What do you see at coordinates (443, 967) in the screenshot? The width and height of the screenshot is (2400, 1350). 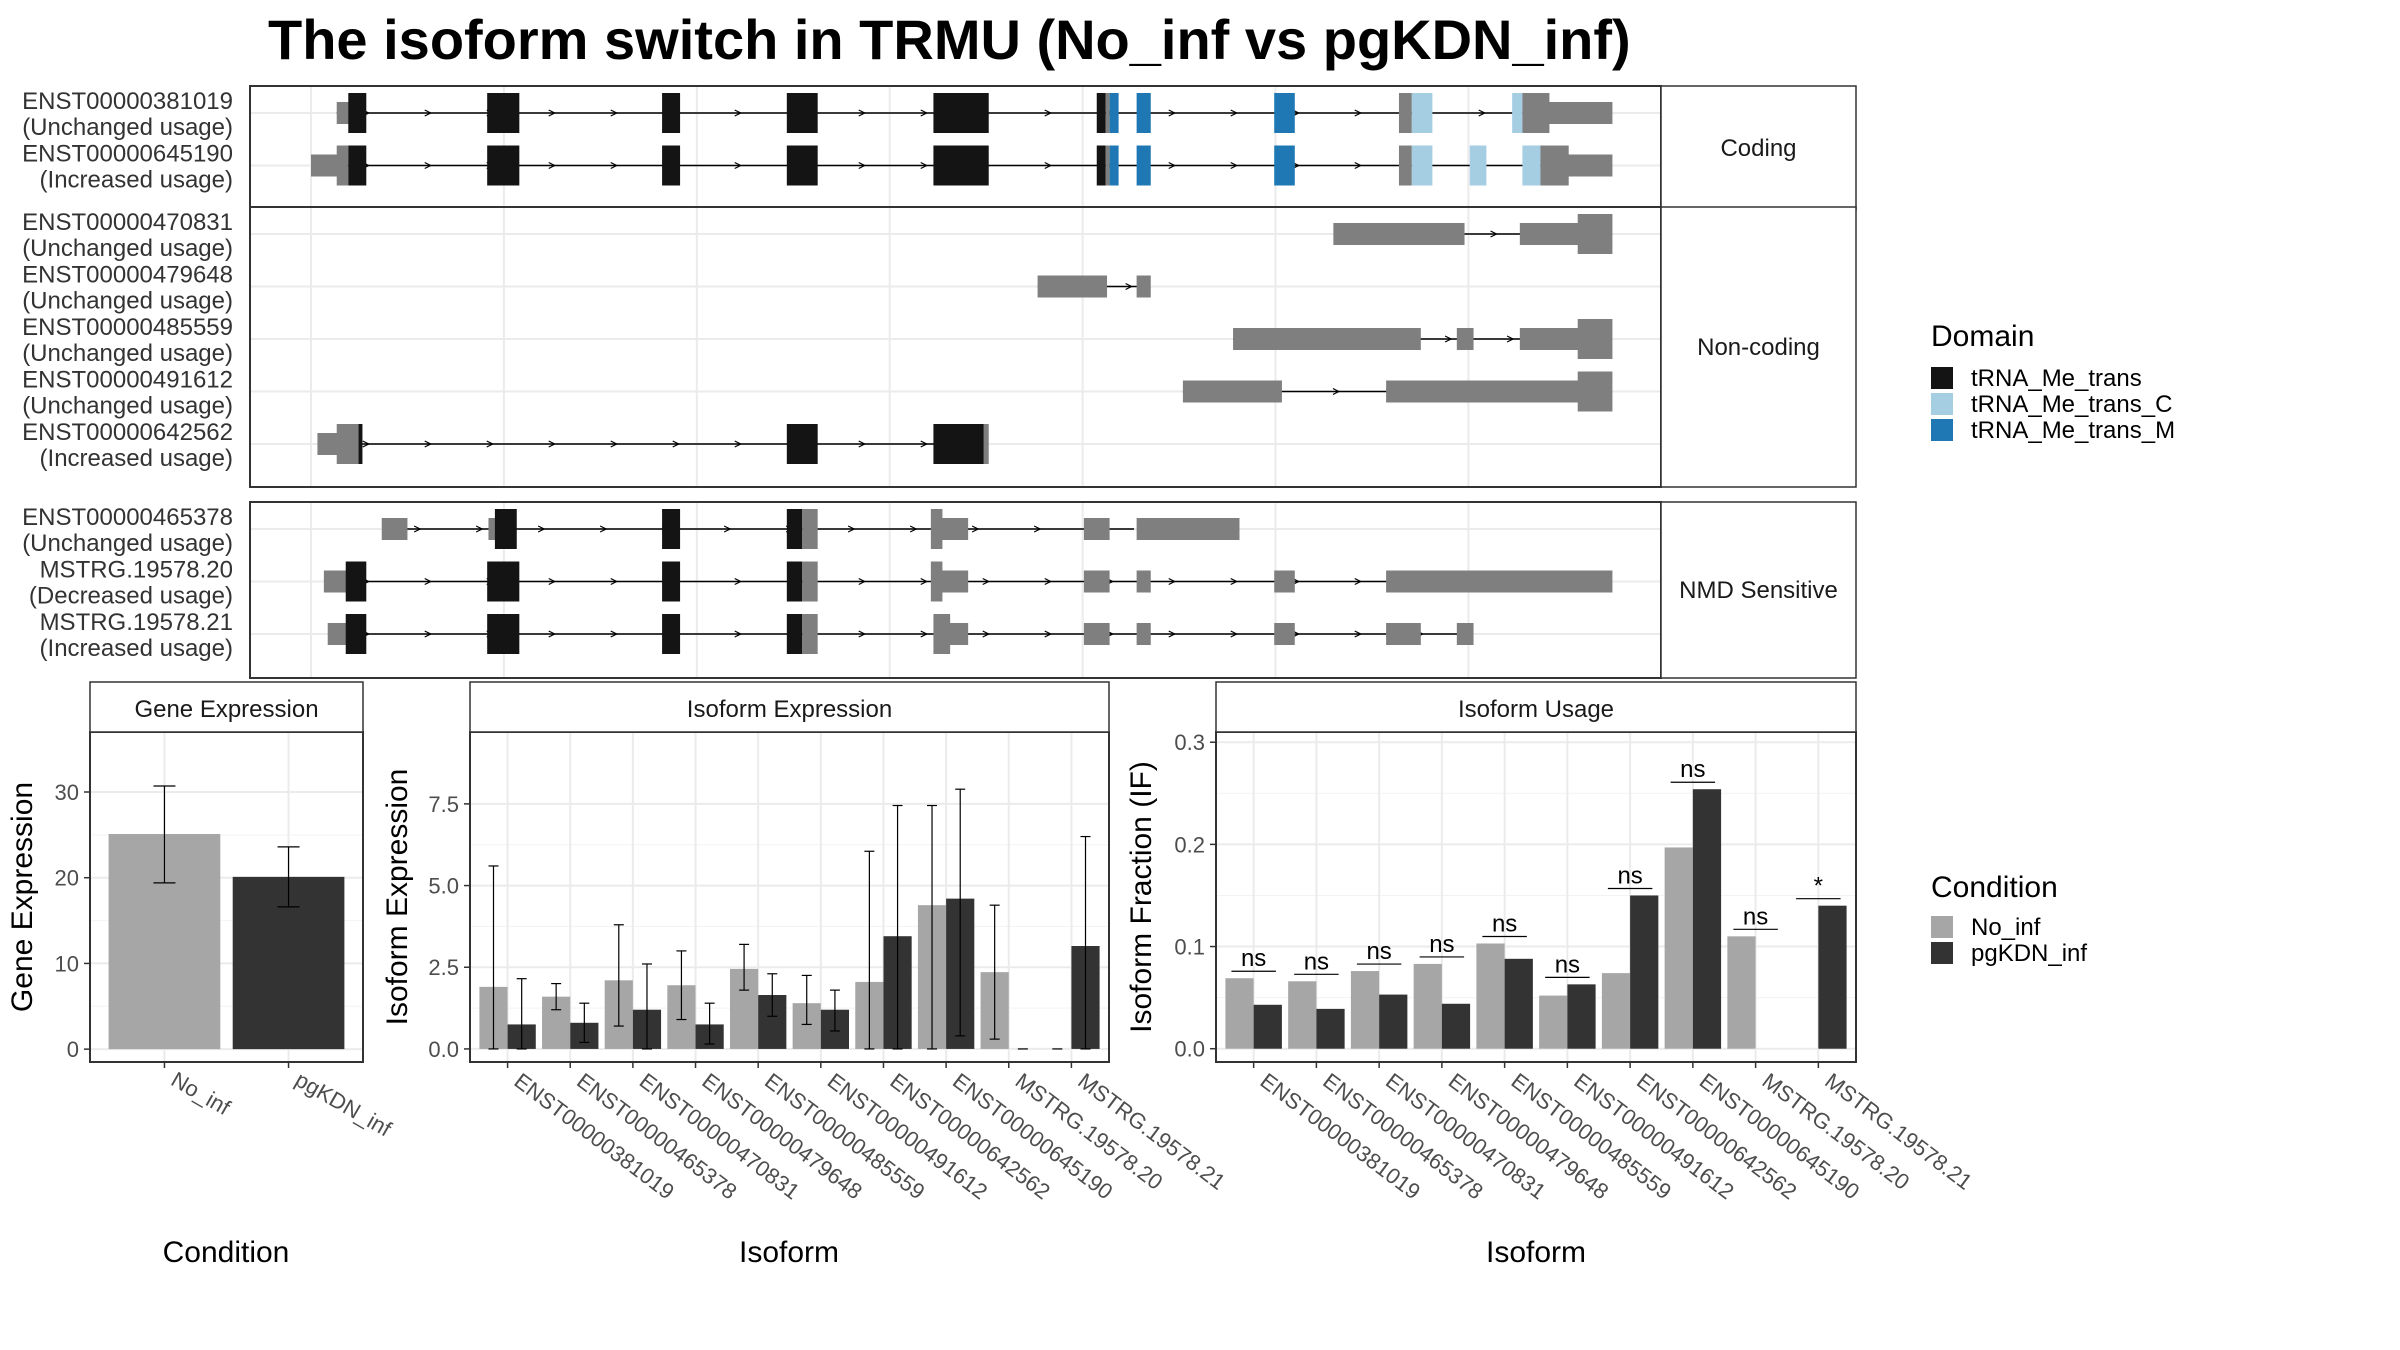 I see `y-tick-label: 2.5` at bounding box center [443, 967].